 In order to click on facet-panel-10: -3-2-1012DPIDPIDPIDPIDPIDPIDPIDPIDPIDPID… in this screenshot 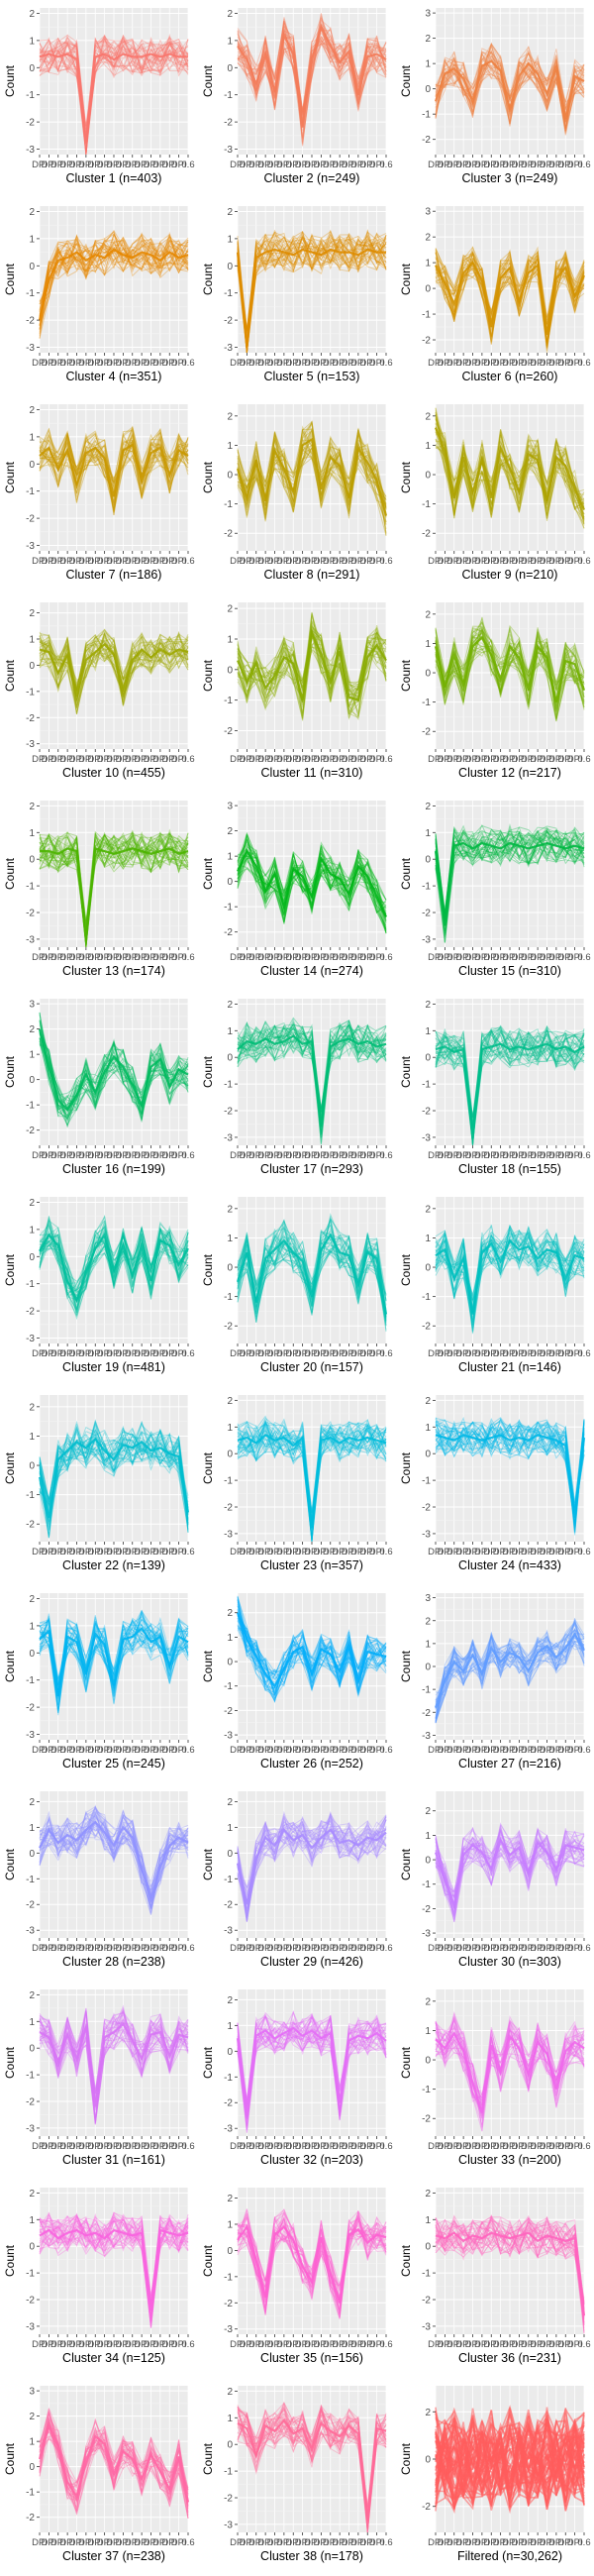, I will do `click(99, 691)`.